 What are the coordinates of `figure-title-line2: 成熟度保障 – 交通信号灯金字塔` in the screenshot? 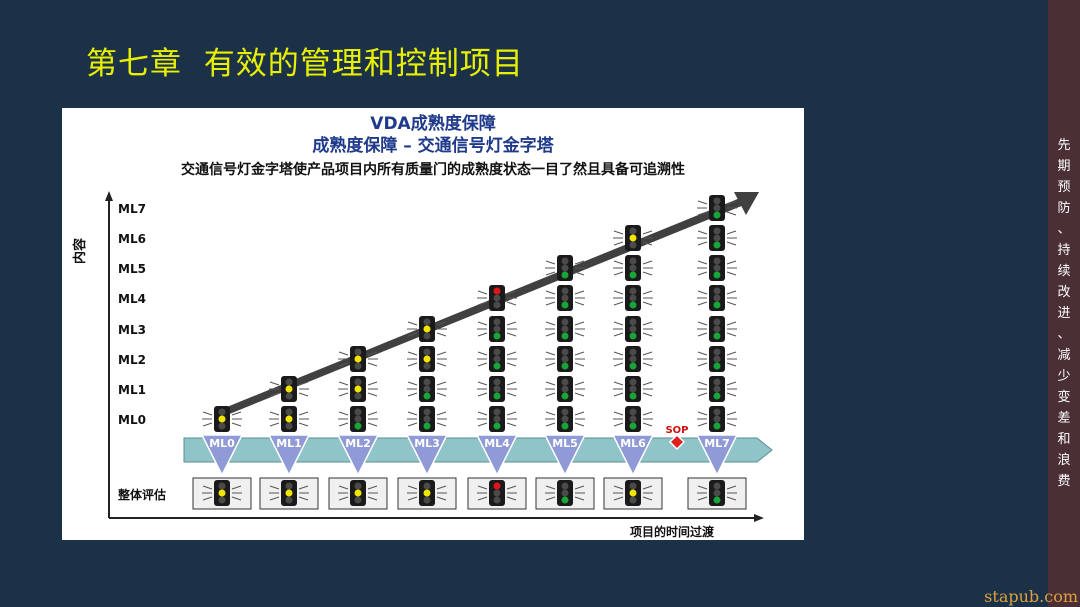 It's located at (433, 145).